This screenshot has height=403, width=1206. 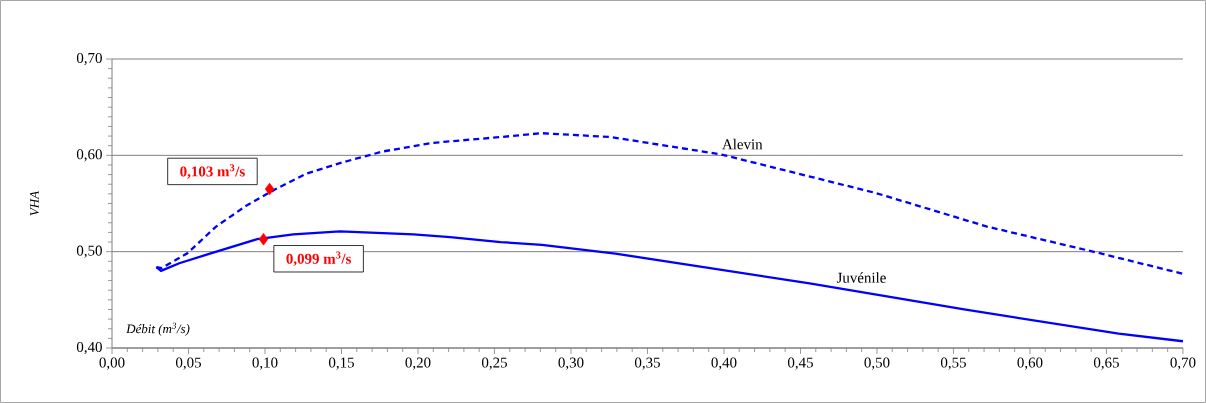 I want to click on x-tick-label: 0,40, so click(x=724, y=363).